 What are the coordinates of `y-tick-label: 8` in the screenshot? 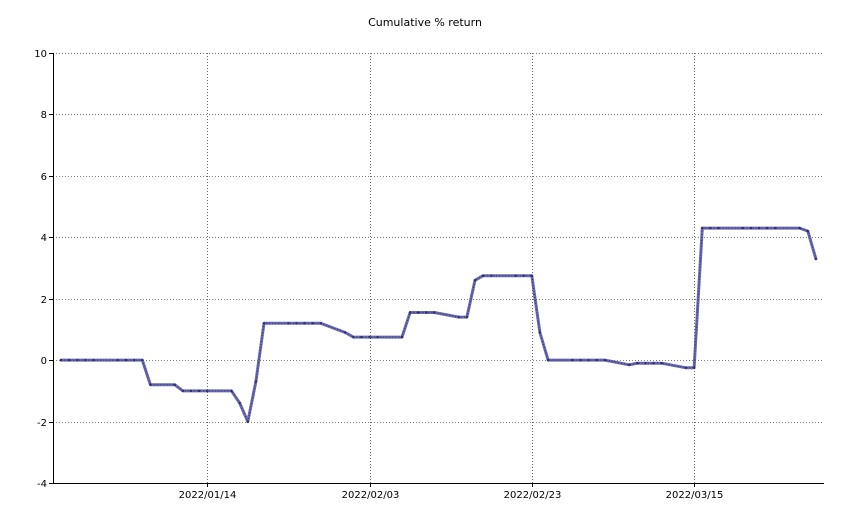 It's located at (44, 115).